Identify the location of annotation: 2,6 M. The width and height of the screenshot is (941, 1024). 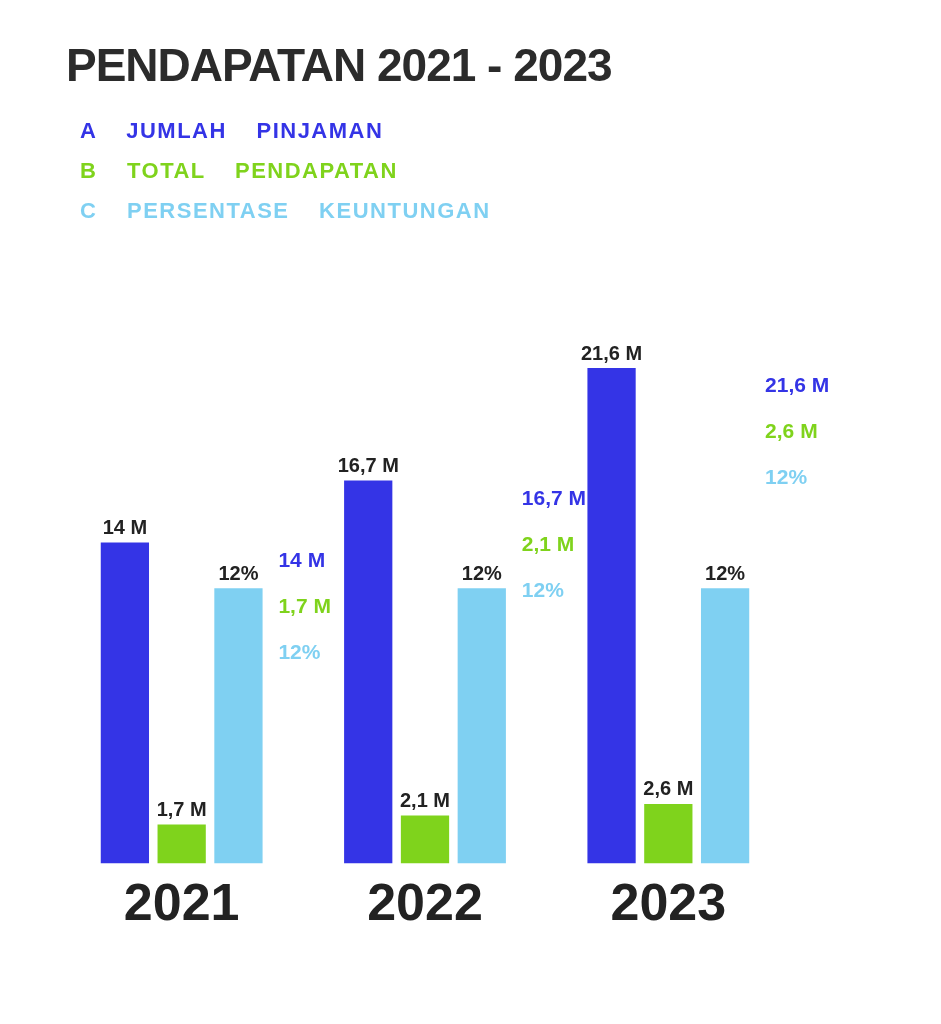
(791, 431).